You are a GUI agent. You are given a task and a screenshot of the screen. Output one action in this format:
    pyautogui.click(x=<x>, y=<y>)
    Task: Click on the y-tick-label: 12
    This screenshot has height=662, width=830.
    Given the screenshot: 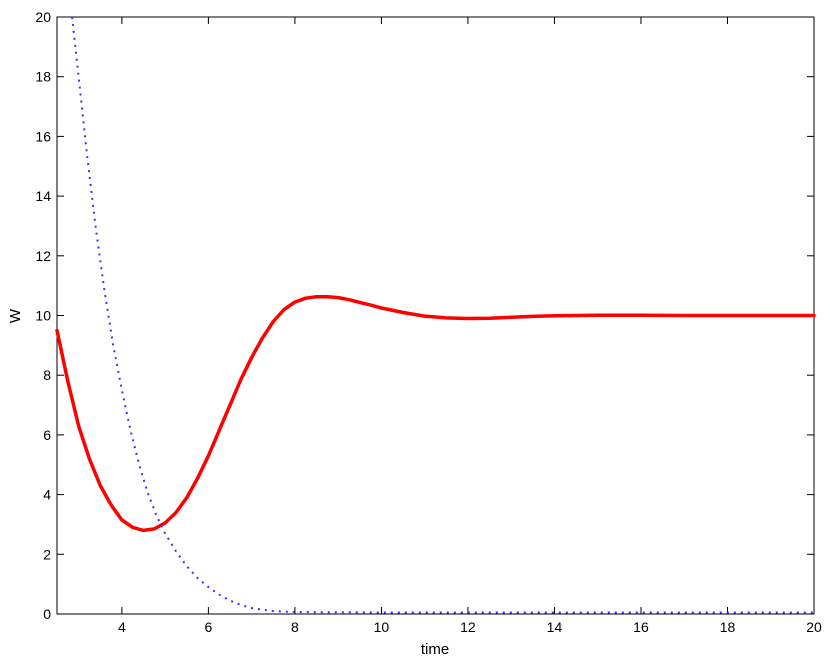 What is the action you would take?
    pyautogui.click(x=43, y=256)
    